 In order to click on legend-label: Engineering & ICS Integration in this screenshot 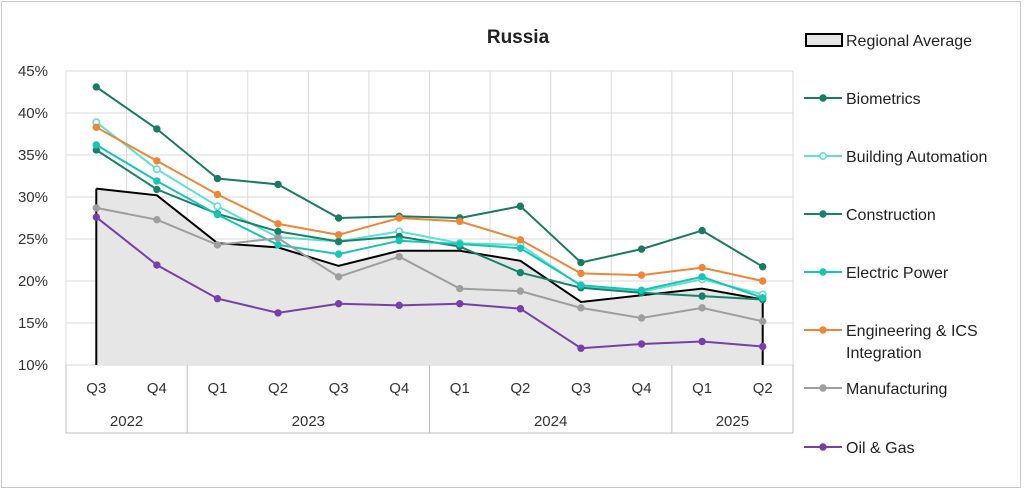, I will do `click(912, 342)`.